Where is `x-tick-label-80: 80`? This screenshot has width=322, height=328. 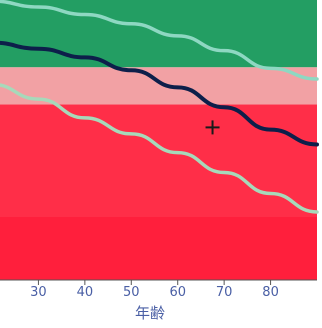 x-tick-label-80: 80 is located at coordinates (270, 292).